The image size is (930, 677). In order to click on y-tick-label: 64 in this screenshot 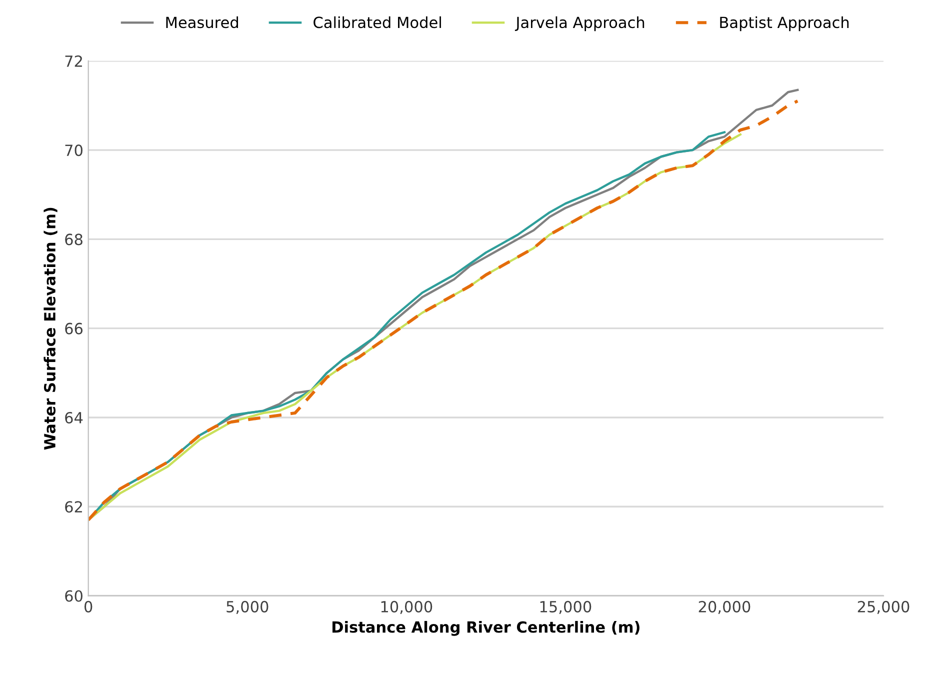, I will do `click(74, 418)`.